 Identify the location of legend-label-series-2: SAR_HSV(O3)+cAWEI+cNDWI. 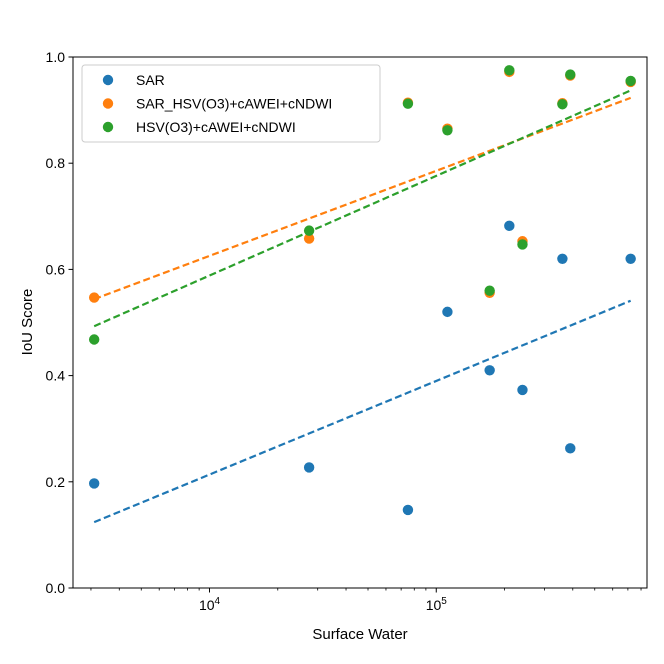
(234, 104).